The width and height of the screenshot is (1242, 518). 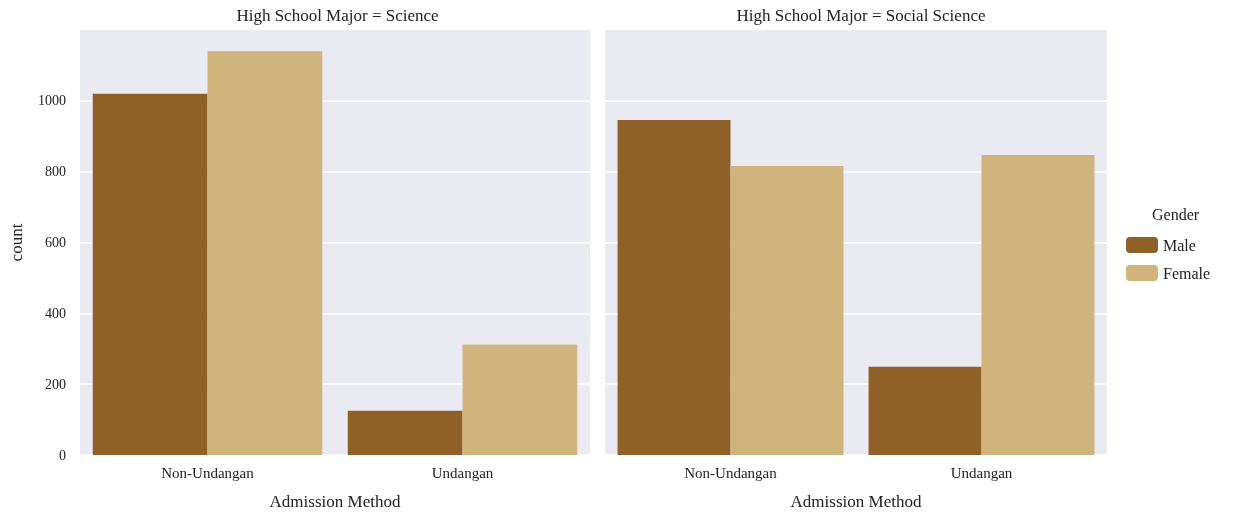 I want to click on legend-label: Female, so click(x=1187, y=273).